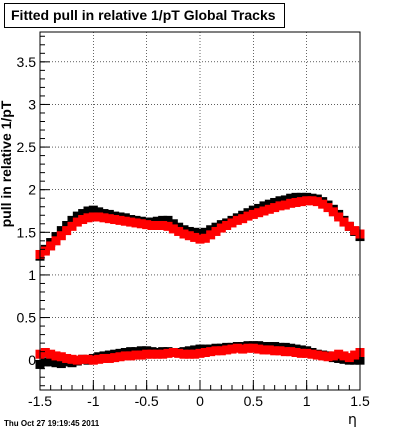 This screenshot has width=400, height=433. What do you see at coordinates (32, 104) in the screenshot?
I see `y-tick-label: 3` at bounding box center [32, 104].